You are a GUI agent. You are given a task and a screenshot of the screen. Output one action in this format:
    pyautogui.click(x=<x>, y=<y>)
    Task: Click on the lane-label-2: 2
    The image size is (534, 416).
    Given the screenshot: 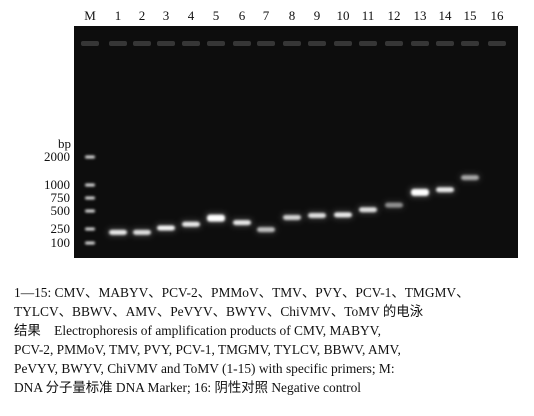 What is the action you would take?
    pyautogui.click(x=142, y=15)
    